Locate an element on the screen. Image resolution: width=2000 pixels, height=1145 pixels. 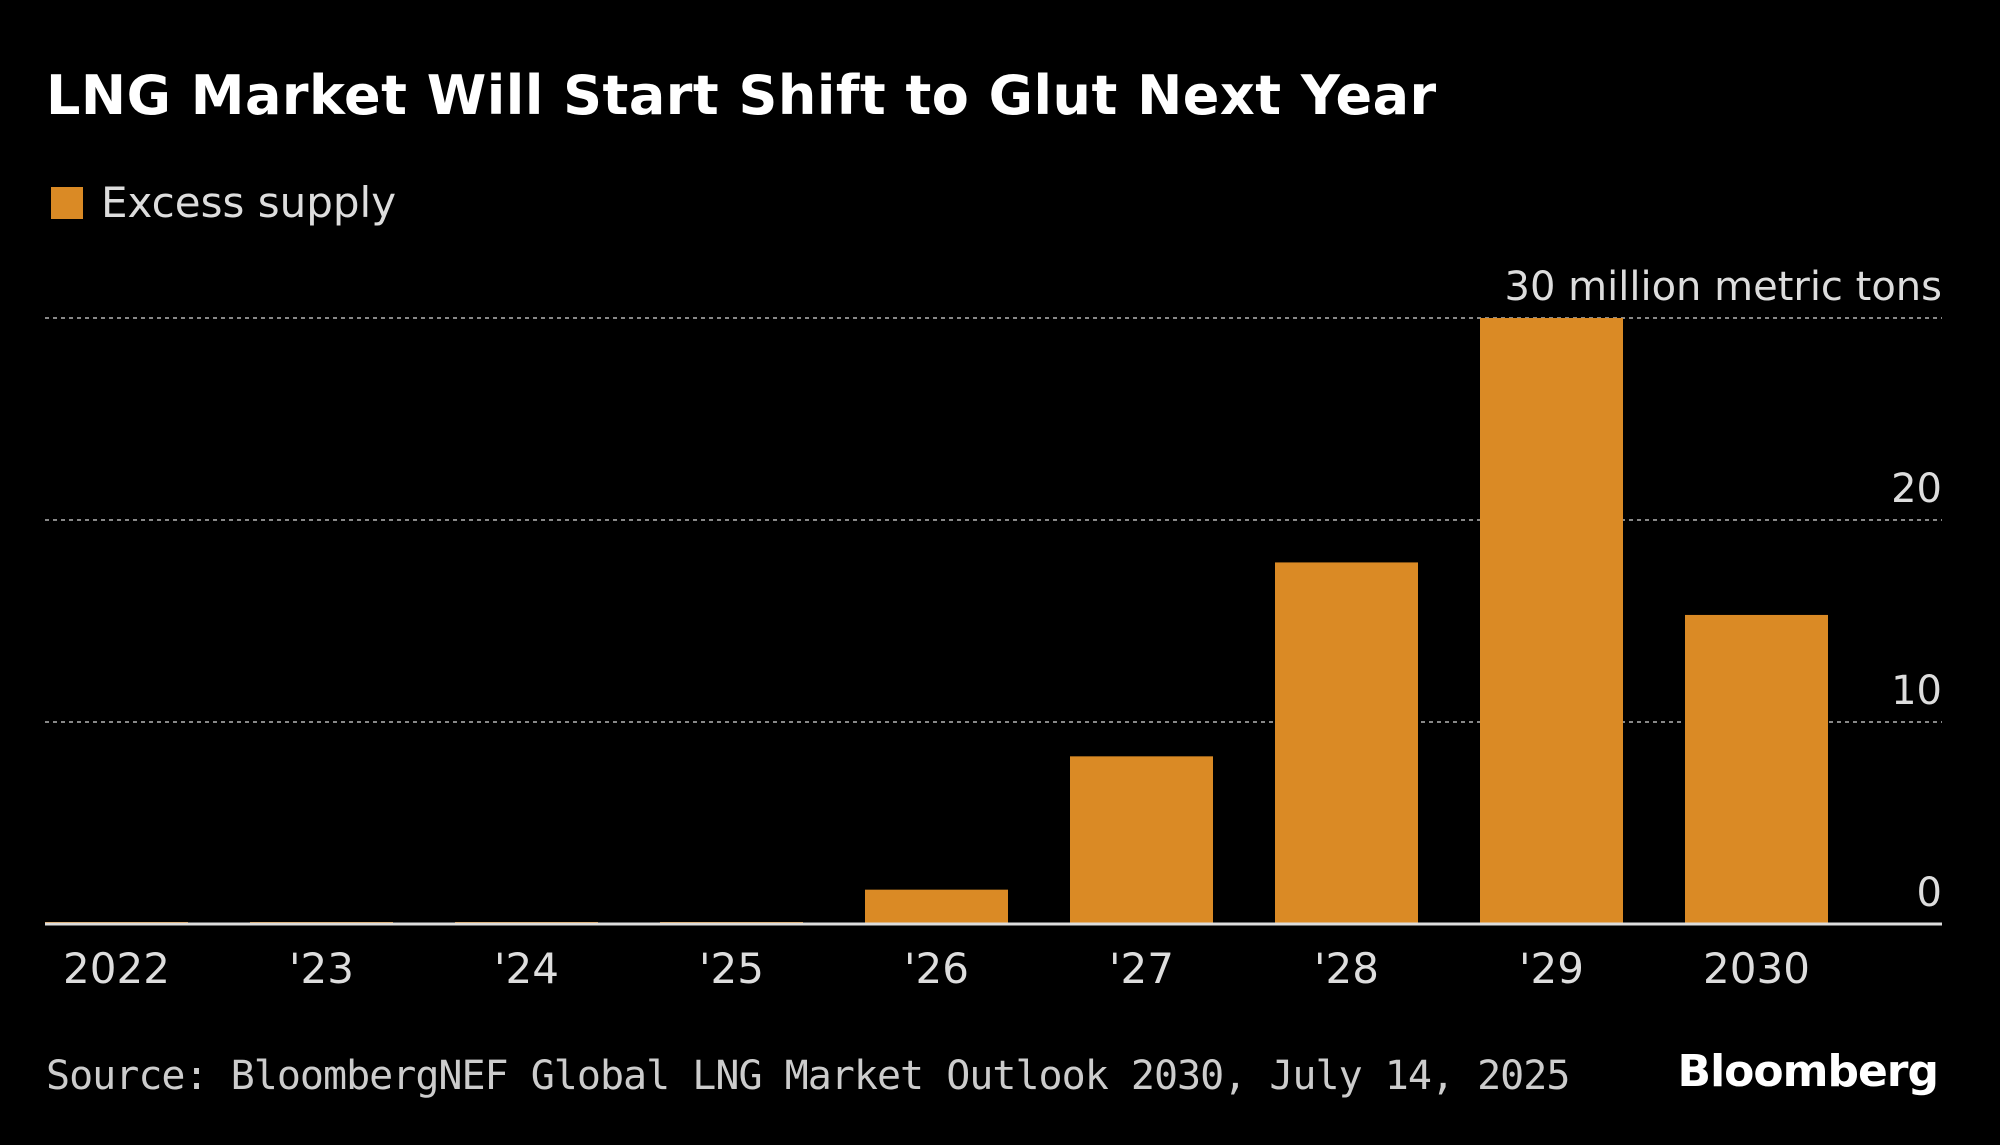
x-tick-label: '29 is located at coordinates (1551, 968).